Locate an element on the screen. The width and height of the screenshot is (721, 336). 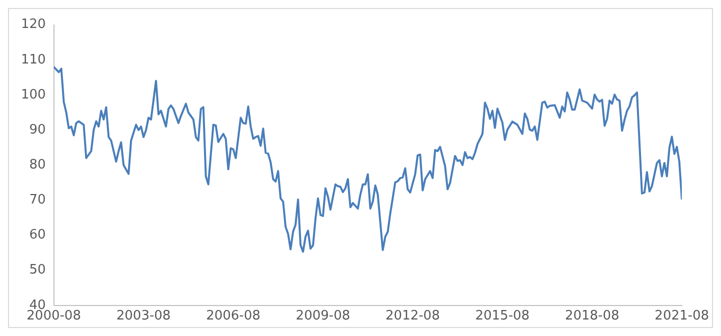
y-tick-label: 110 is located at coordinates (33, 60).